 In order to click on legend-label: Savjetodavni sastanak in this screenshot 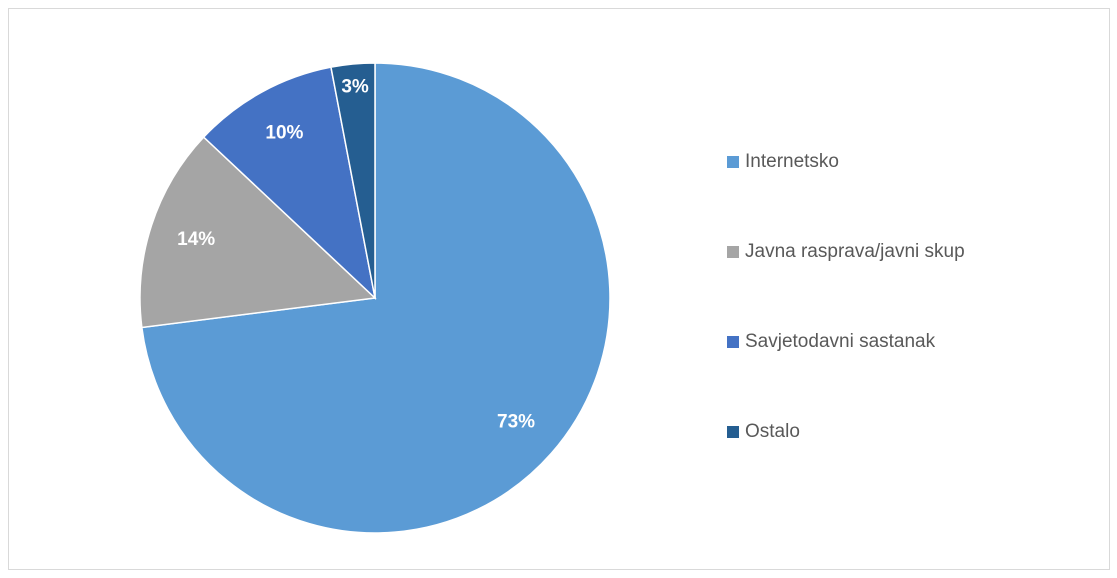, I will do `click(840, 341)`.